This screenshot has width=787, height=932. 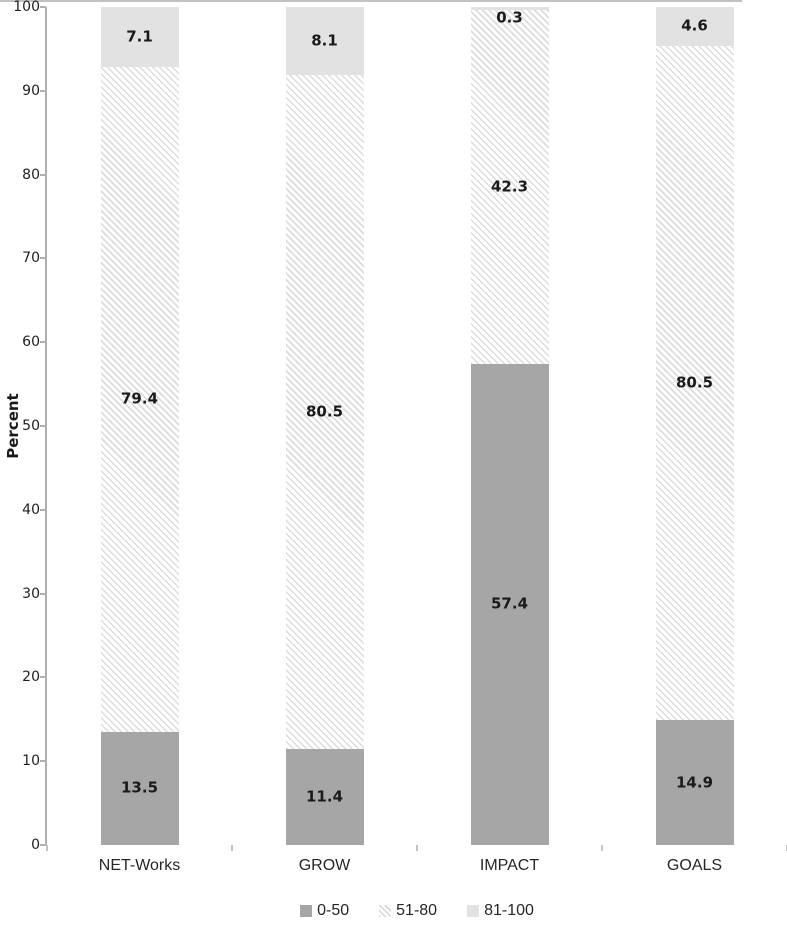 I want to click on bar-segment-51-80-IMPACT, so click(x=509, y=186).